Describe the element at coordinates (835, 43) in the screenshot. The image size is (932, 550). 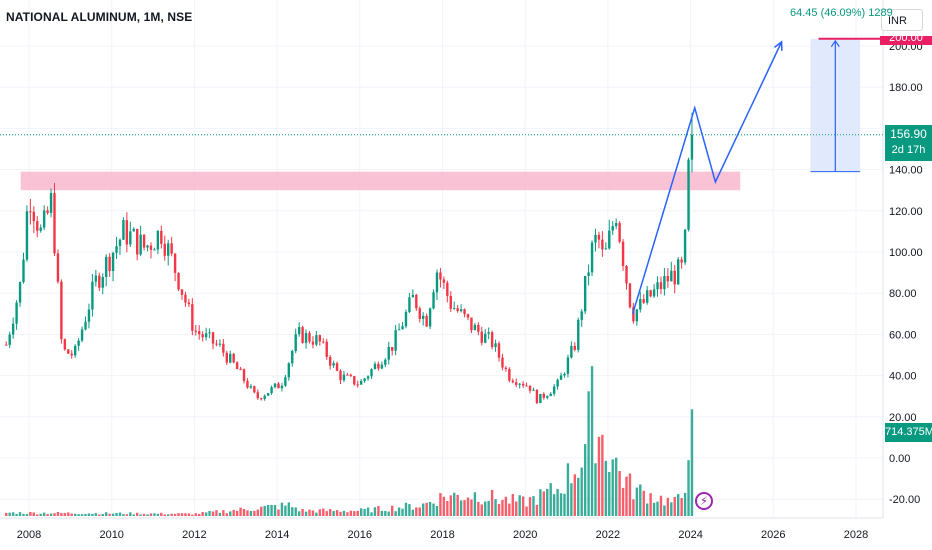
I see `range-arrow-head` at that location.